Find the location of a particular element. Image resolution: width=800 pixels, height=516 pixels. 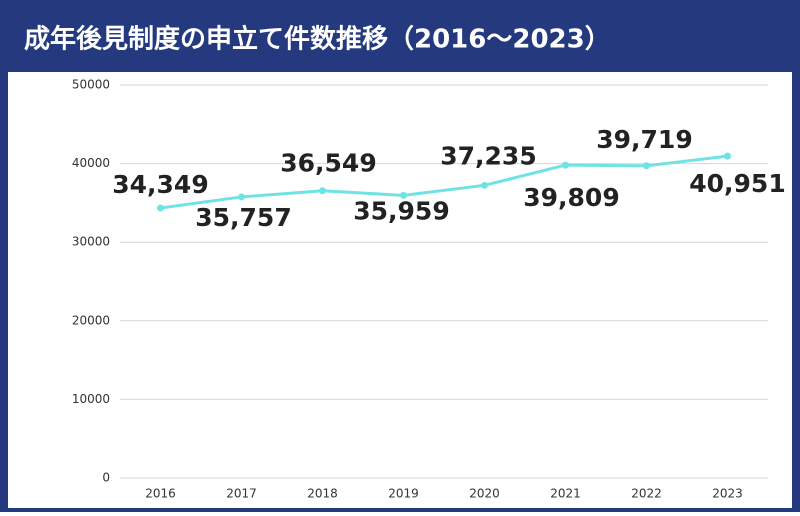

y-tick-label: 30000 is located at coordinates (91, 242).